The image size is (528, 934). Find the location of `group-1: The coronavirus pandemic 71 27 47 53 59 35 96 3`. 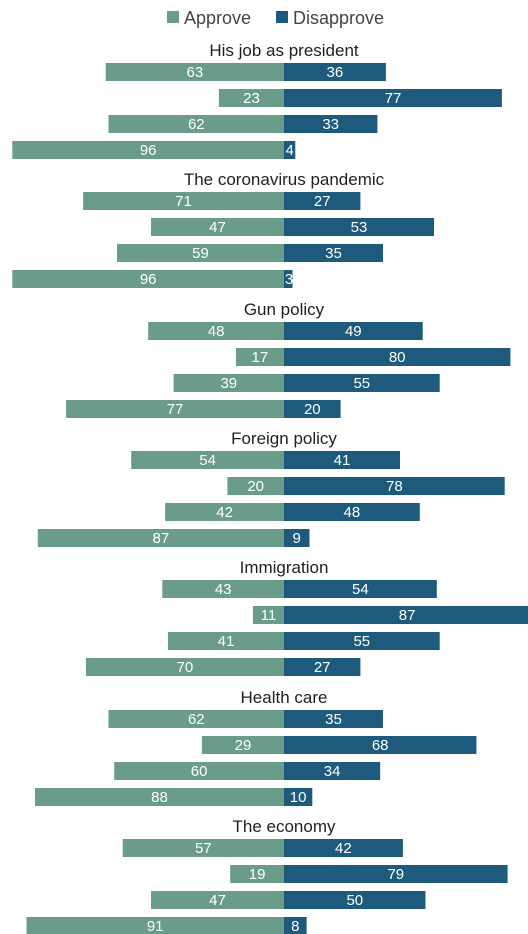

group-1: The coronavirus pandemic 71 27 47 53 59 35 96 3 is located at coordinates (223, 229).